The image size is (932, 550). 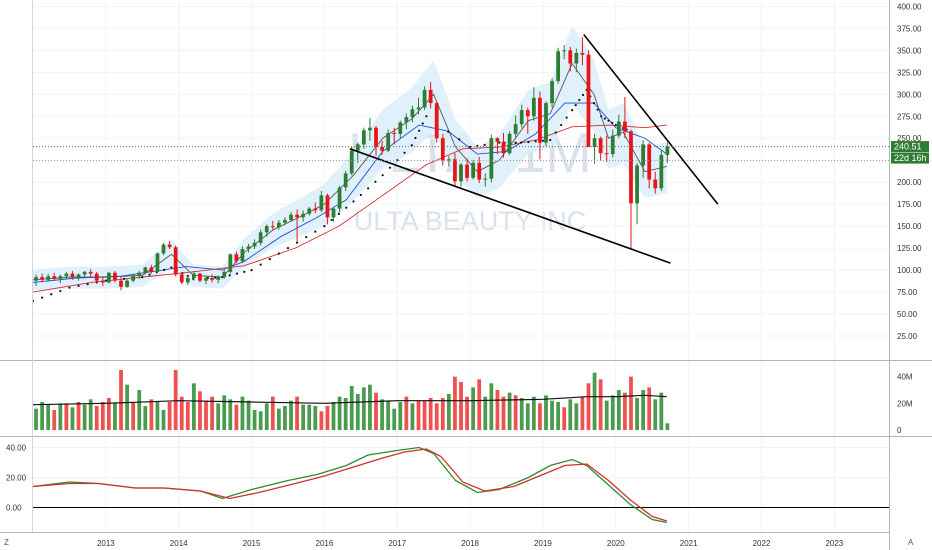 What do you see at coordinates (911, 542) in the screenshot?
I see `auto-scale-toggle: A` at bounding box center [911, 542].